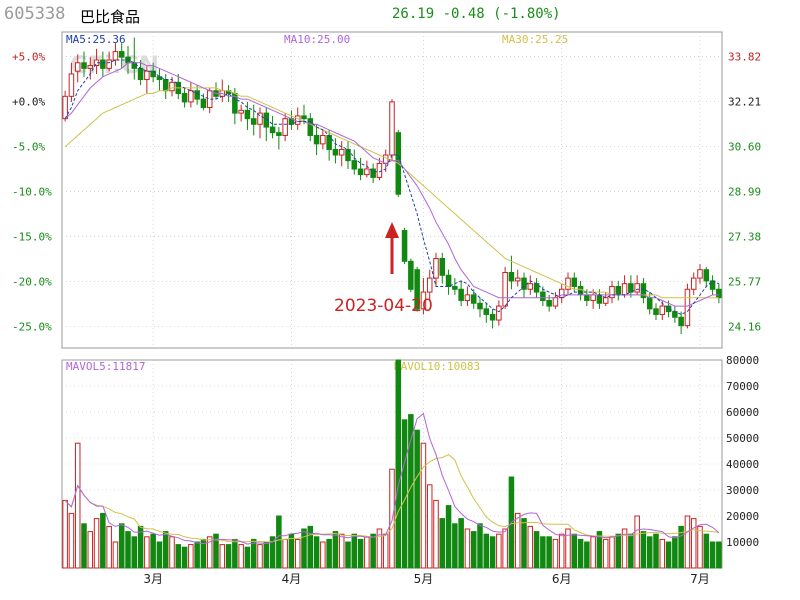 This screenshot has width=800, height=600. I want to click on left-percent-tick: -10.0%, so click(32, 192).